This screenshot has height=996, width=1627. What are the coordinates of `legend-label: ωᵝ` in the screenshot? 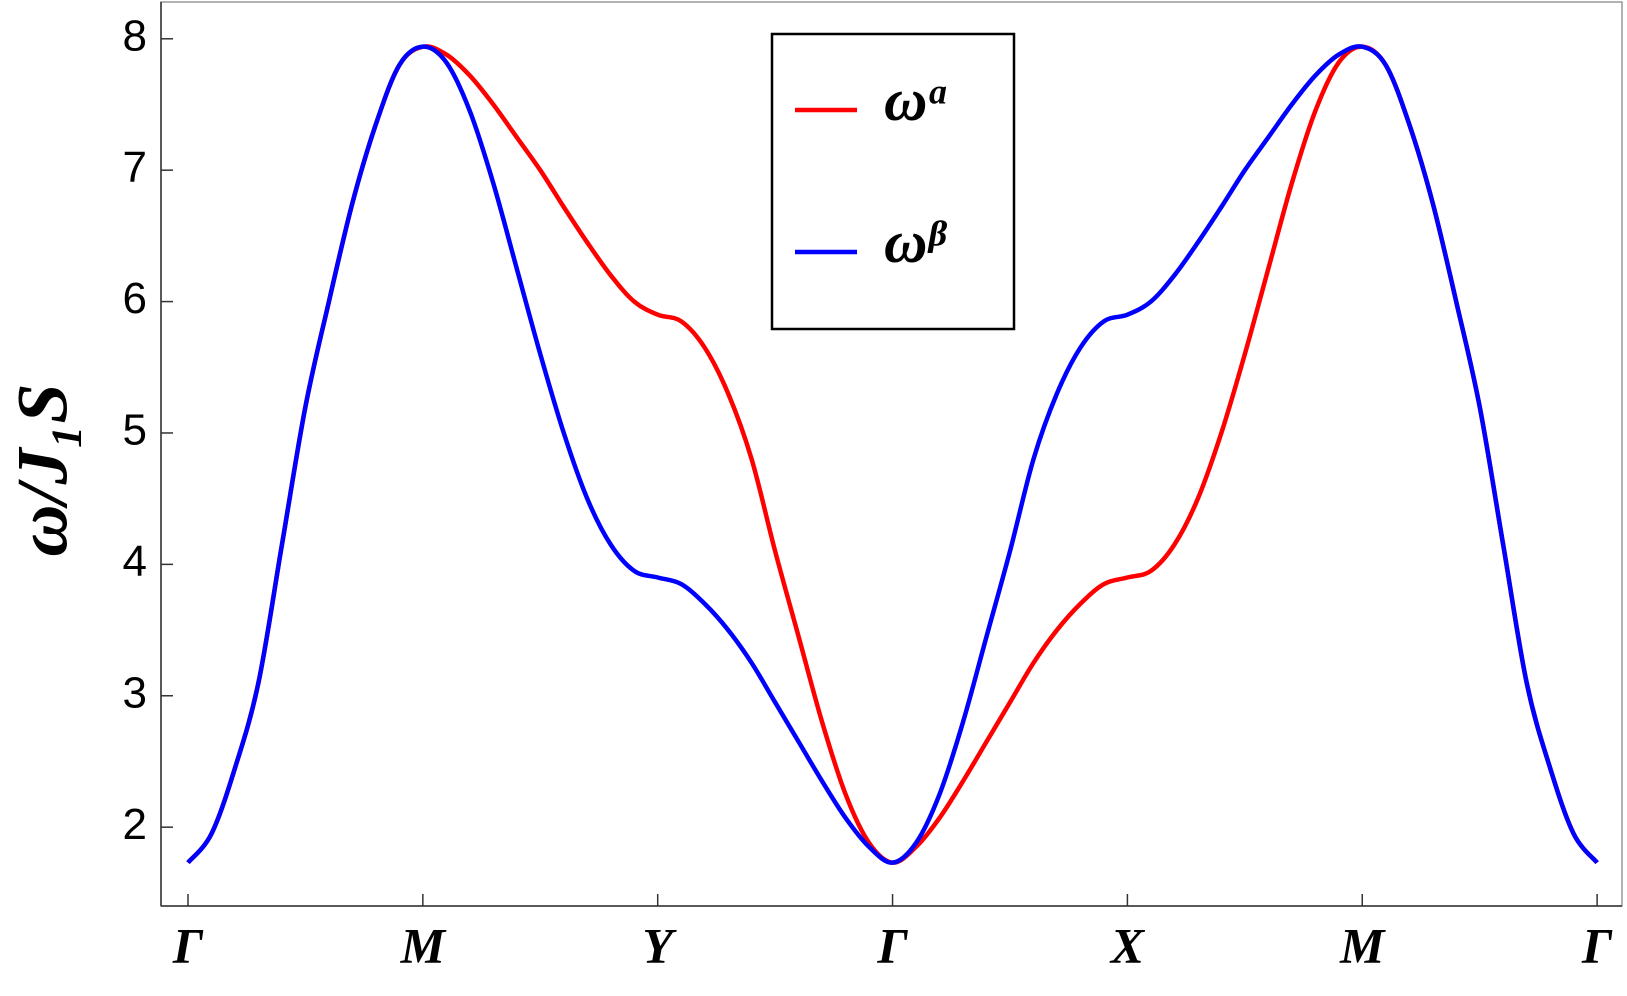 It's located at (915, 242).